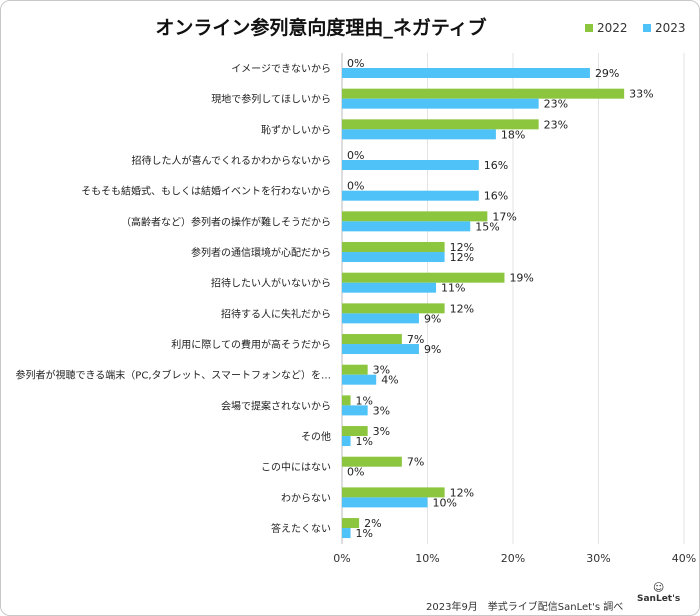  Describe the element at coordinates (612, 28) in the screenshot. I see `legend-label: 2022` at that location.